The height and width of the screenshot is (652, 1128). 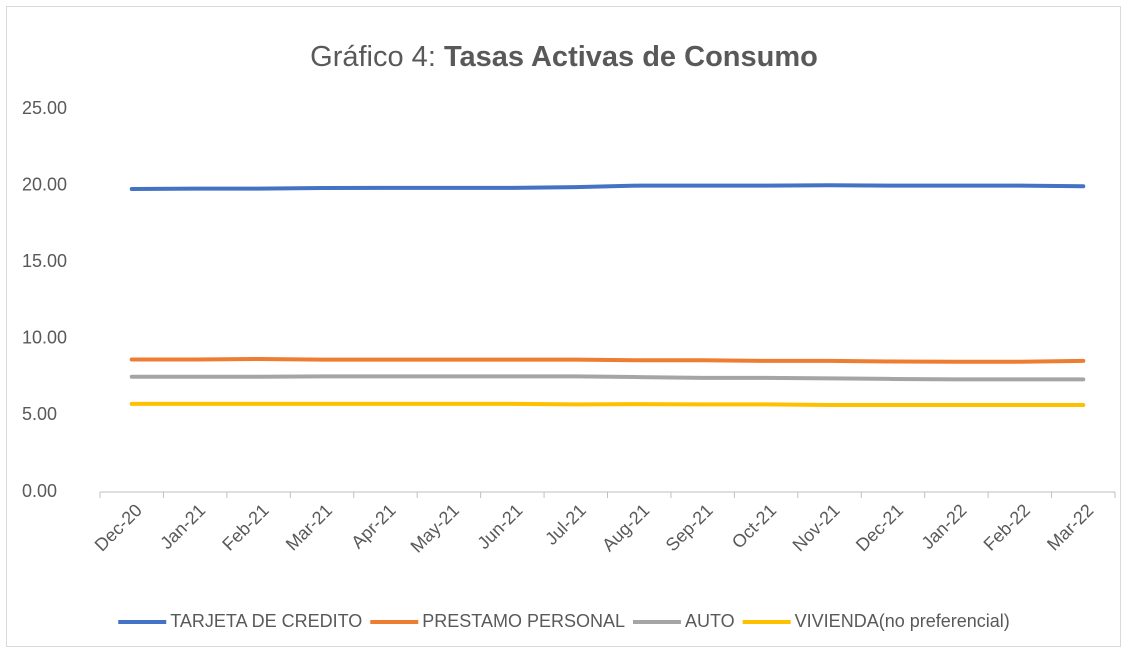 What do you see at coordinates (44, 261) in the screenshot?
I see `y-tick-label: 15.00` at bounding box center [44, 261].